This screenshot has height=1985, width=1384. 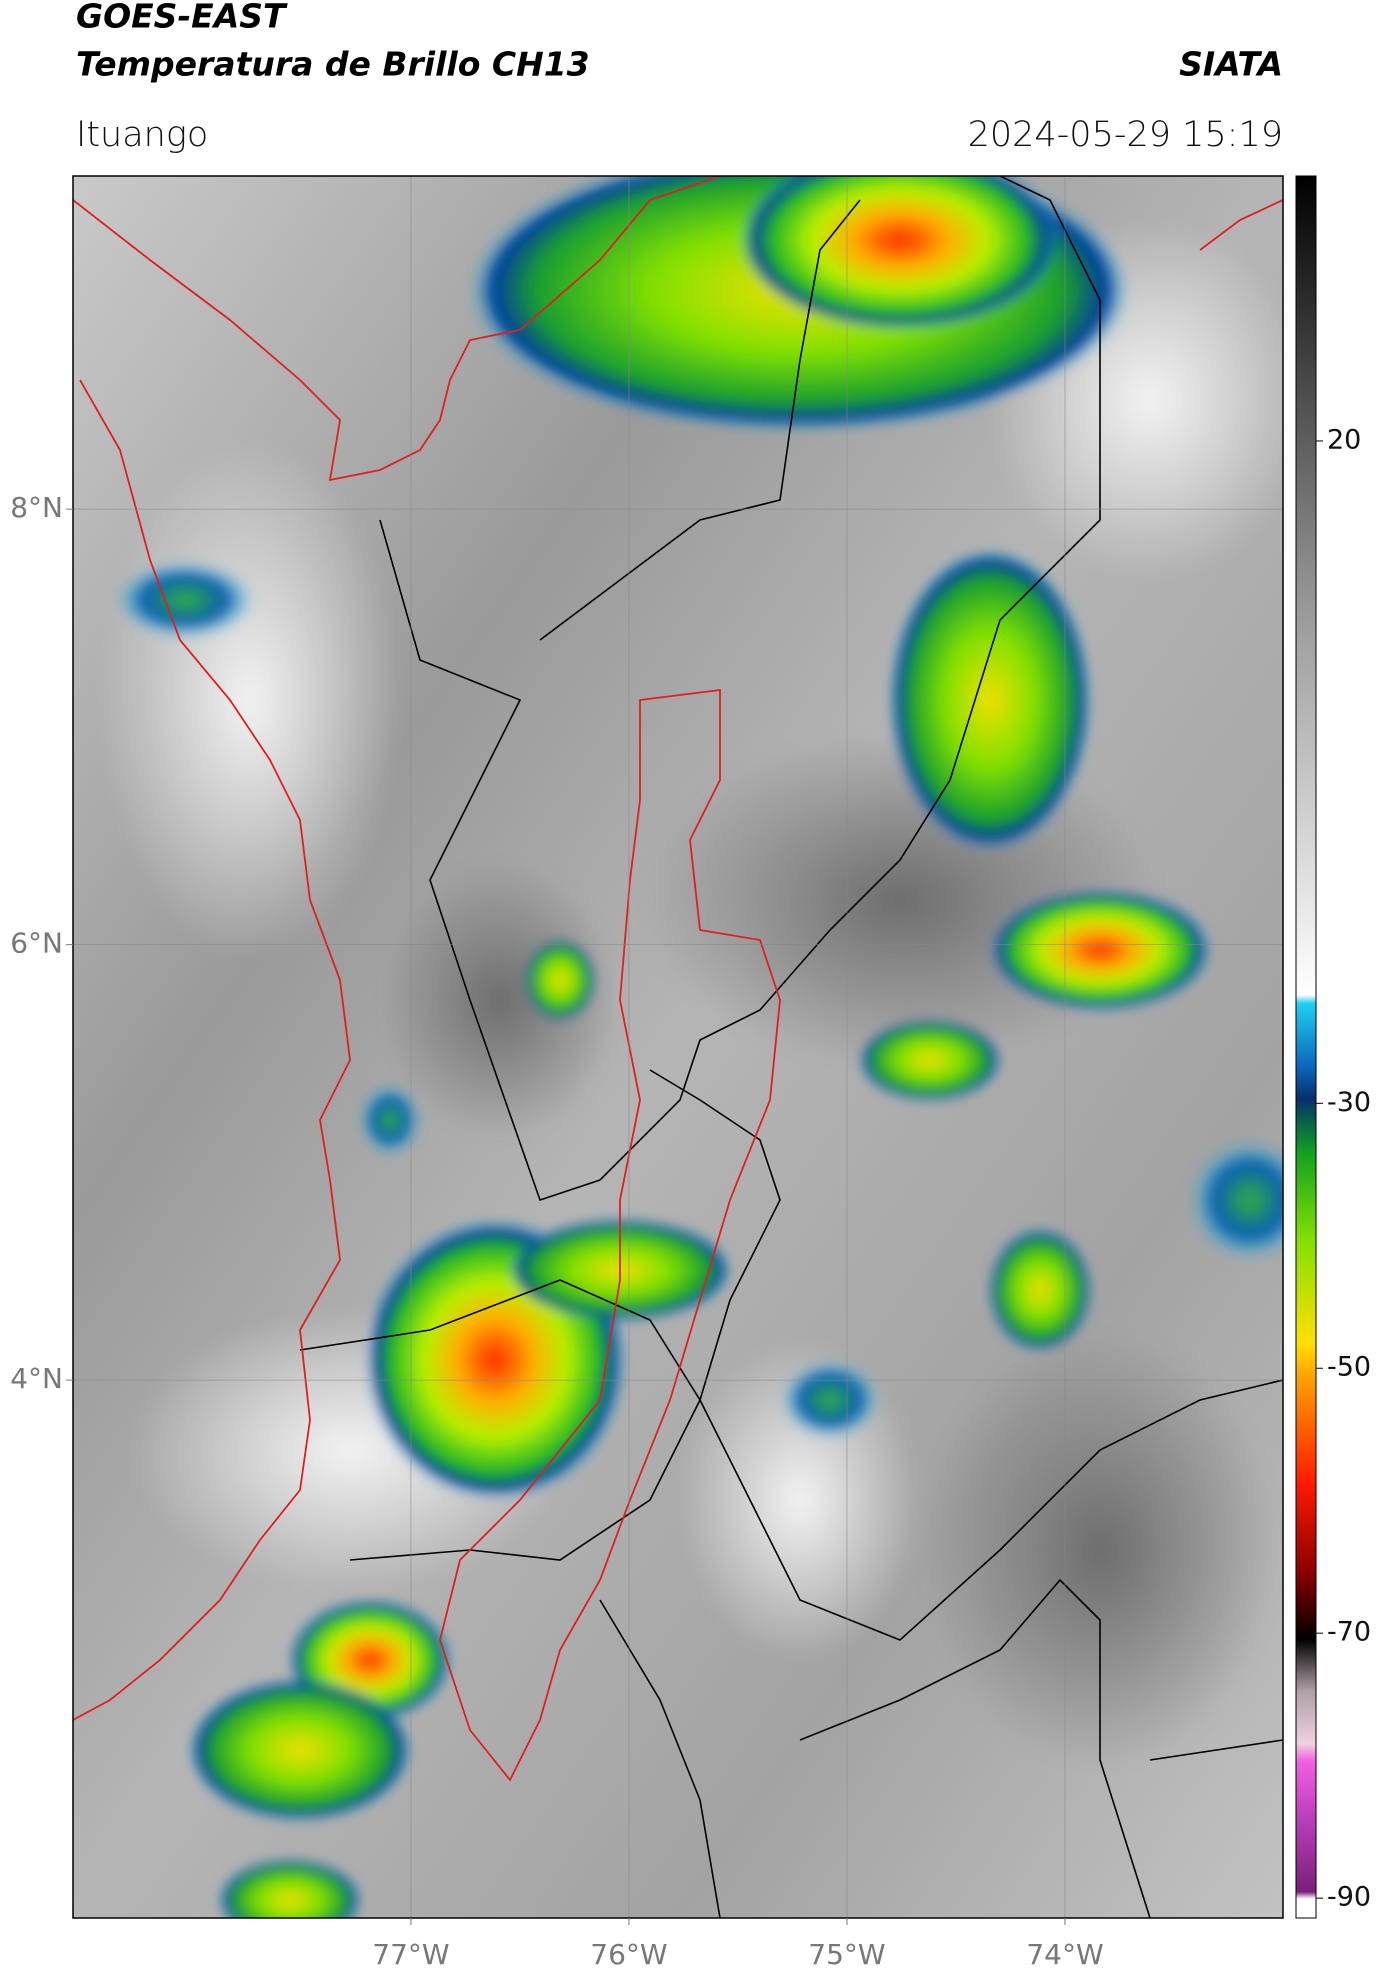 I want to click on datetime: 2024-05-29 15:19, so click(x=1125, y=135).